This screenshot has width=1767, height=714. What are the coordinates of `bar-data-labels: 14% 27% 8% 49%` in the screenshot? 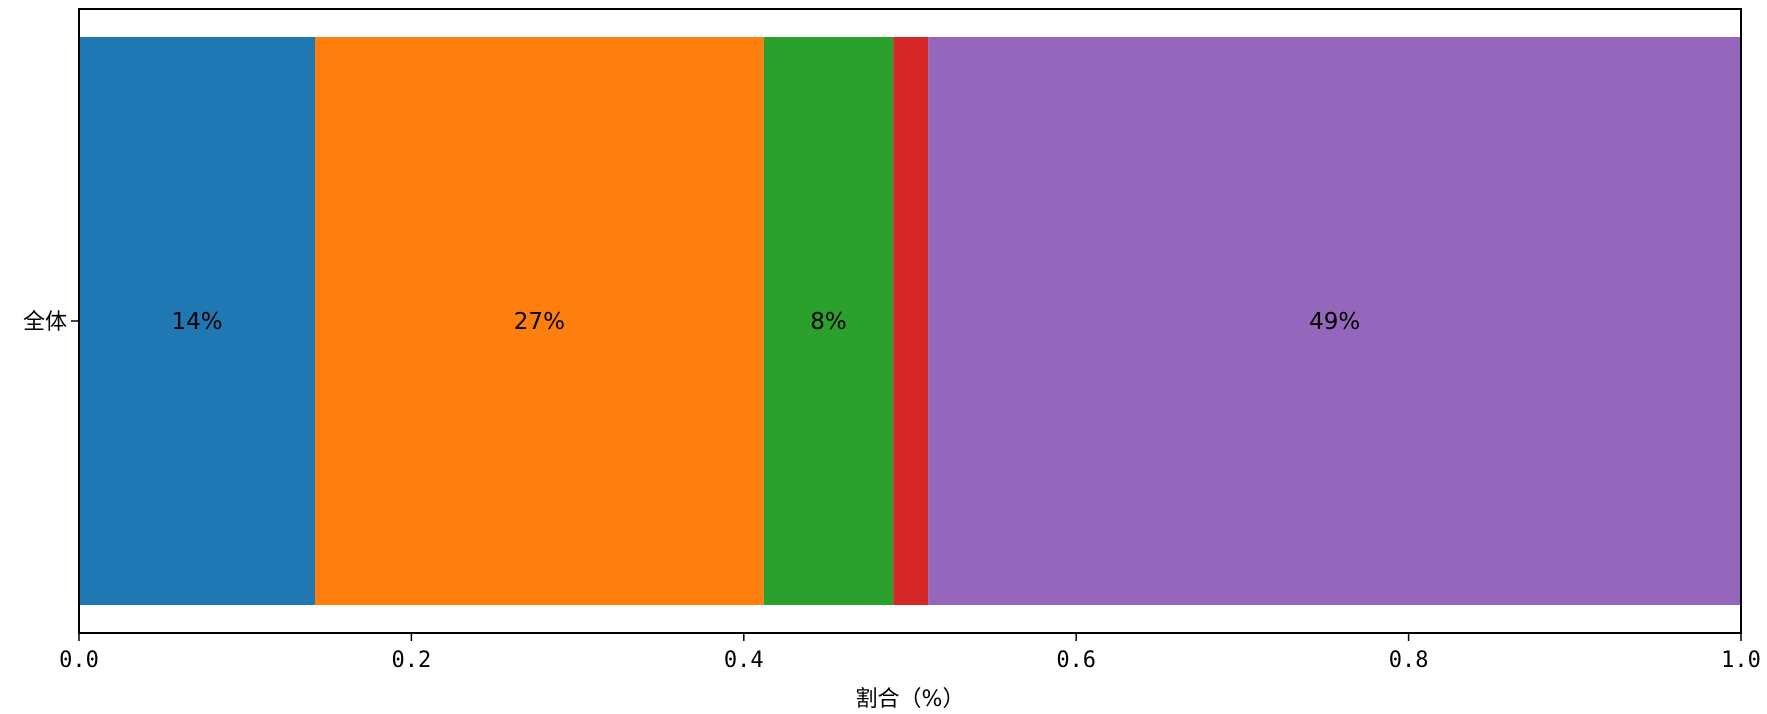 It's located at (765, 322).